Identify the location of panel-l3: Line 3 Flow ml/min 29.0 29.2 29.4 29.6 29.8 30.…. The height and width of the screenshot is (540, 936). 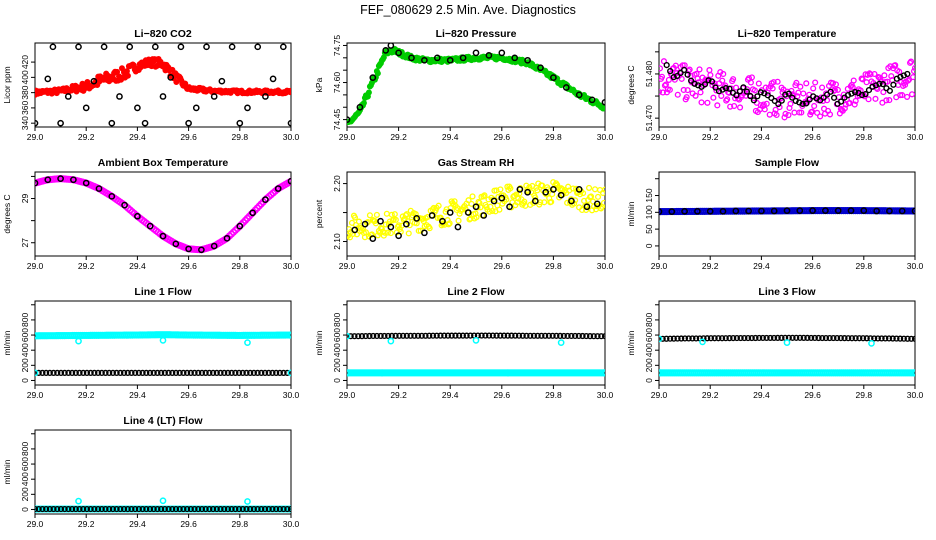
(775, 343).